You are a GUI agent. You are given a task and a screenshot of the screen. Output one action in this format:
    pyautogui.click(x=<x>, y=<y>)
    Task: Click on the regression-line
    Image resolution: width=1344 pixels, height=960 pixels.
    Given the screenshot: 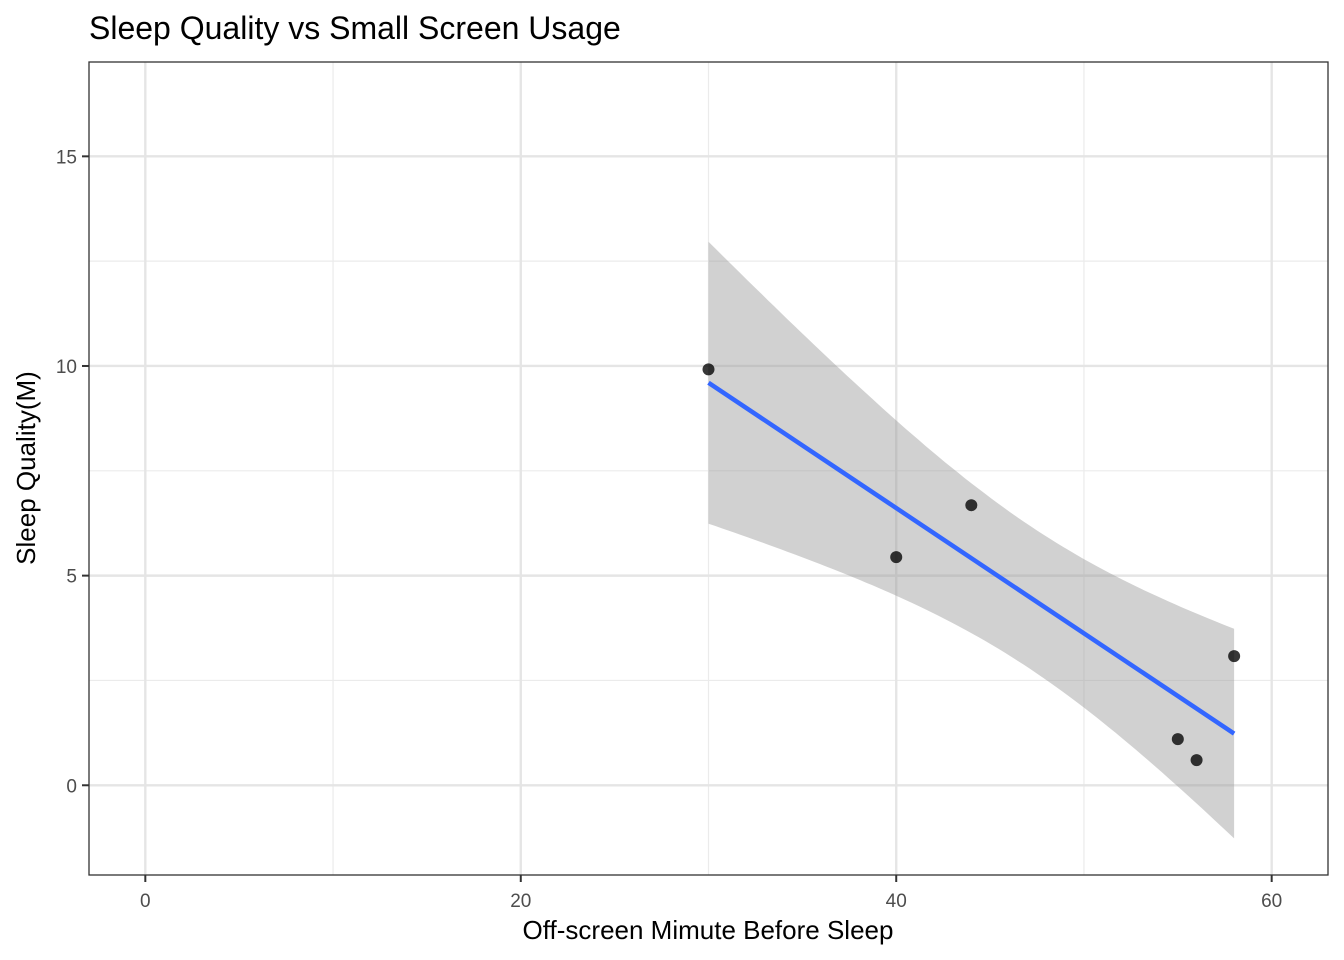 What is the action you would take?
    pyautogui.click(x=971, y=558)
    